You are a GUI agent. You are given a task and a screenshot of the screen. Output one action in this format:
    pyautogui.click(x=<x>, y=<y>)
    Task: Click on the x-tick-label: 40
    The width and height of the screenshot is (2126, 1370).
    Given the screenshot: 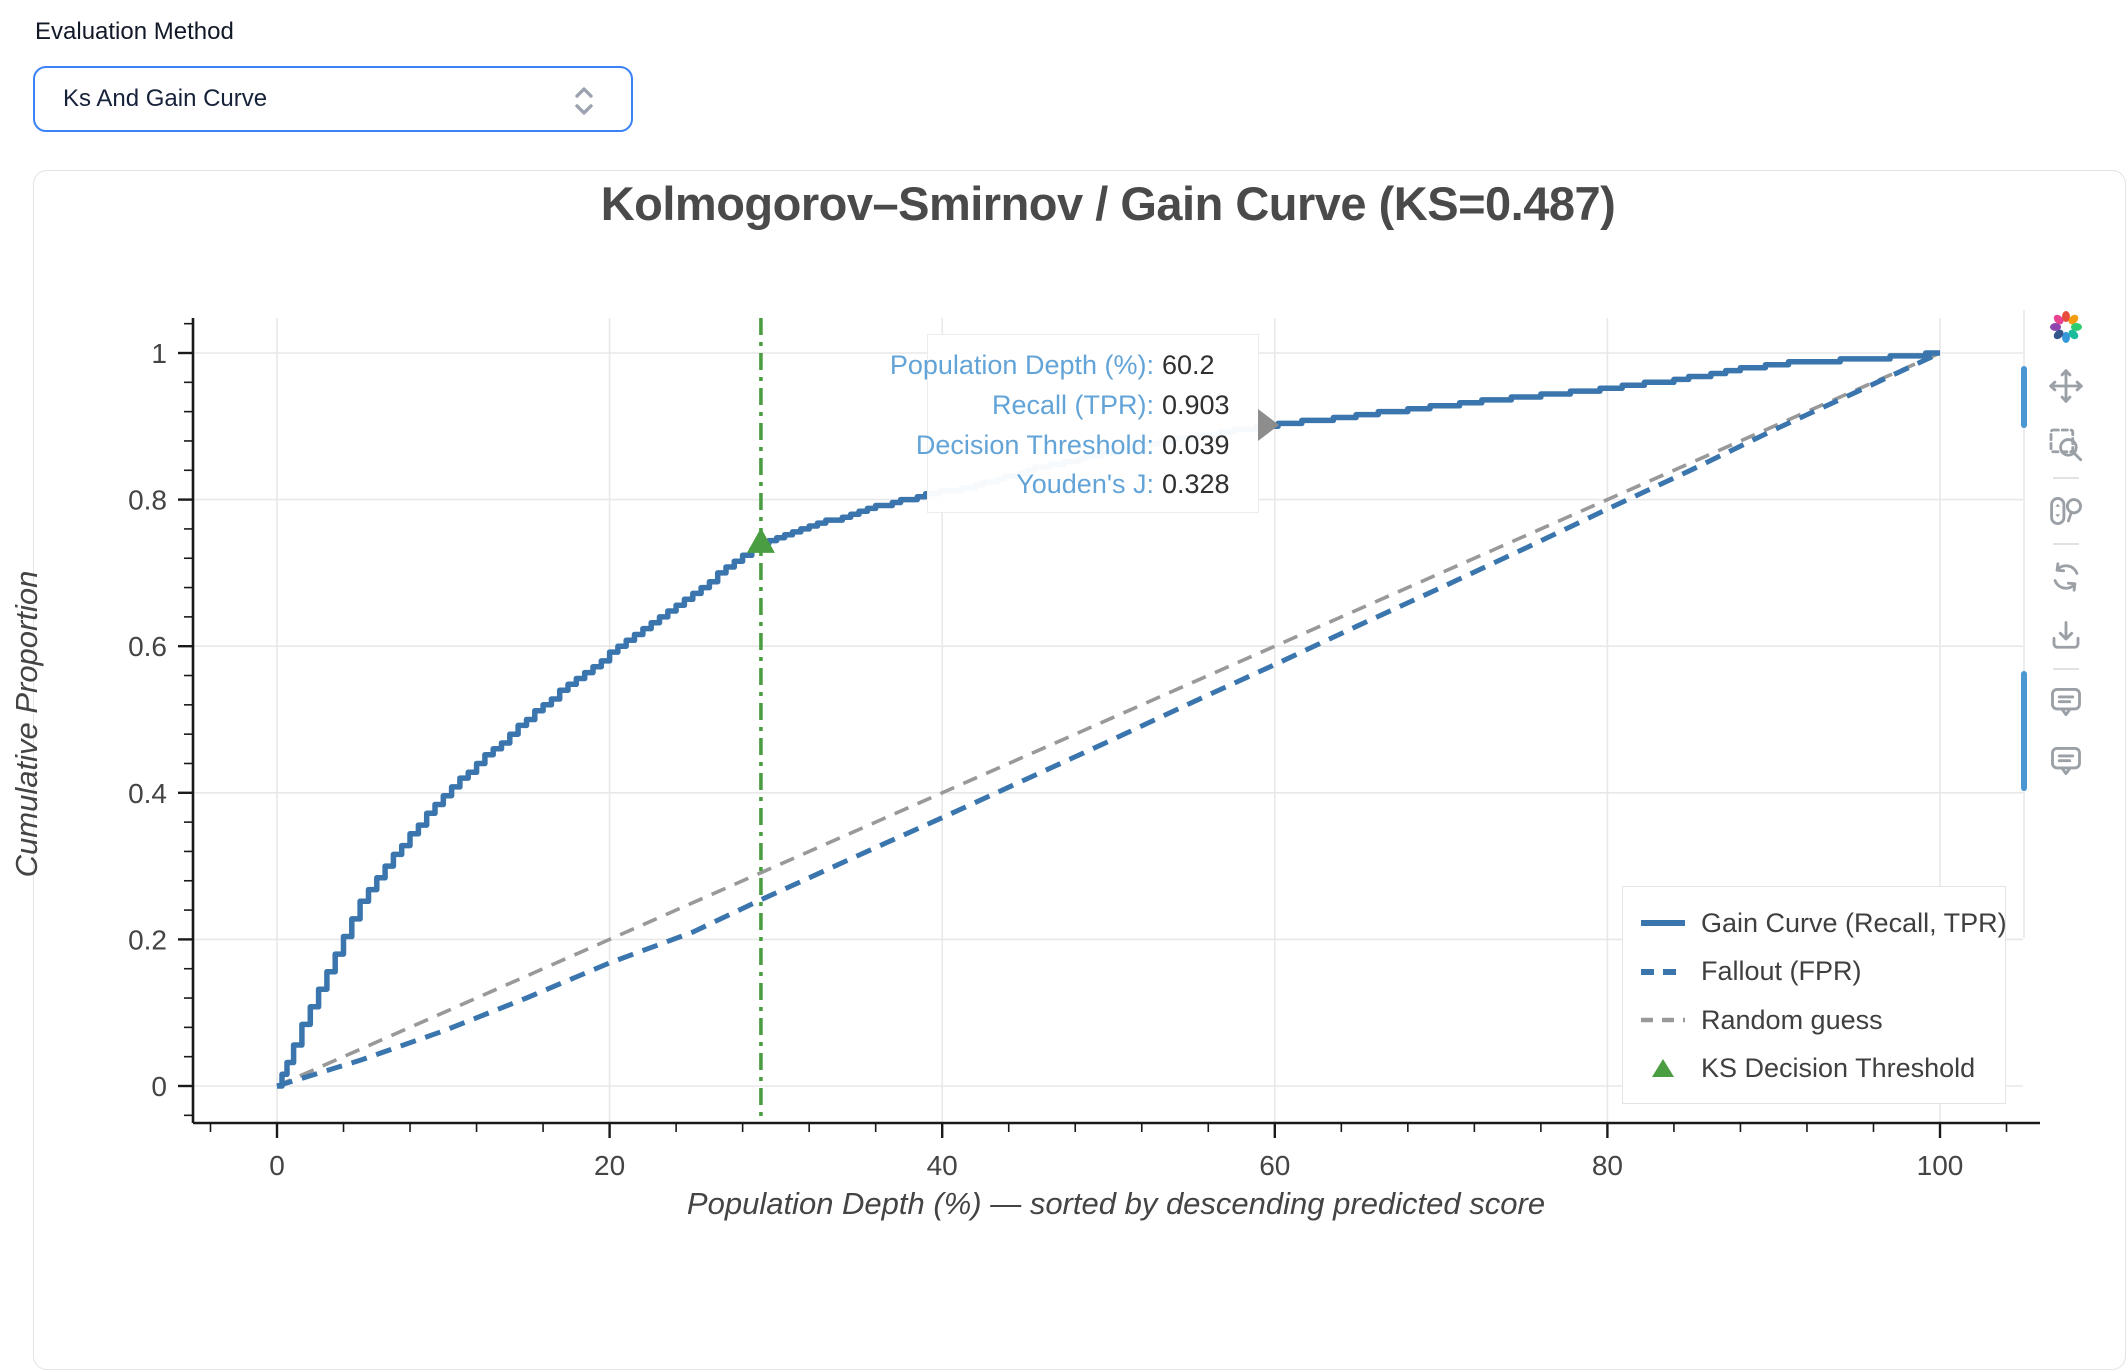 What is the action you would take?
    pyautogui.click(x=942, y=1165)
    